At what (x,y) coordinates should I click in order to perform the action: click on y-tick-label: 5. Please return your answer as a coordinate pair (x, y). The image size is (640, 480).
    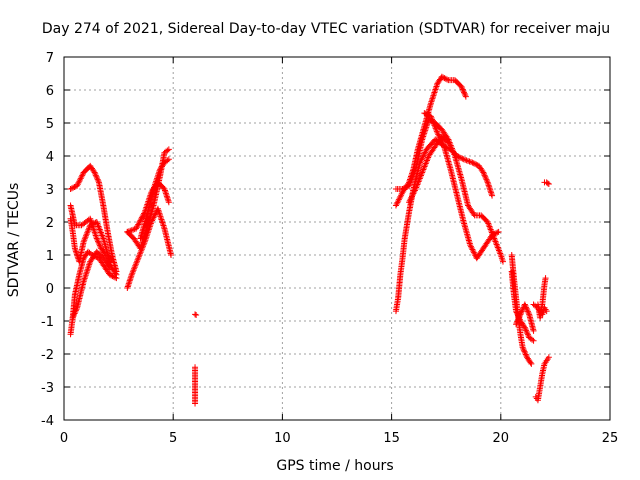
    Looking at the image, I should click on (50, 124).